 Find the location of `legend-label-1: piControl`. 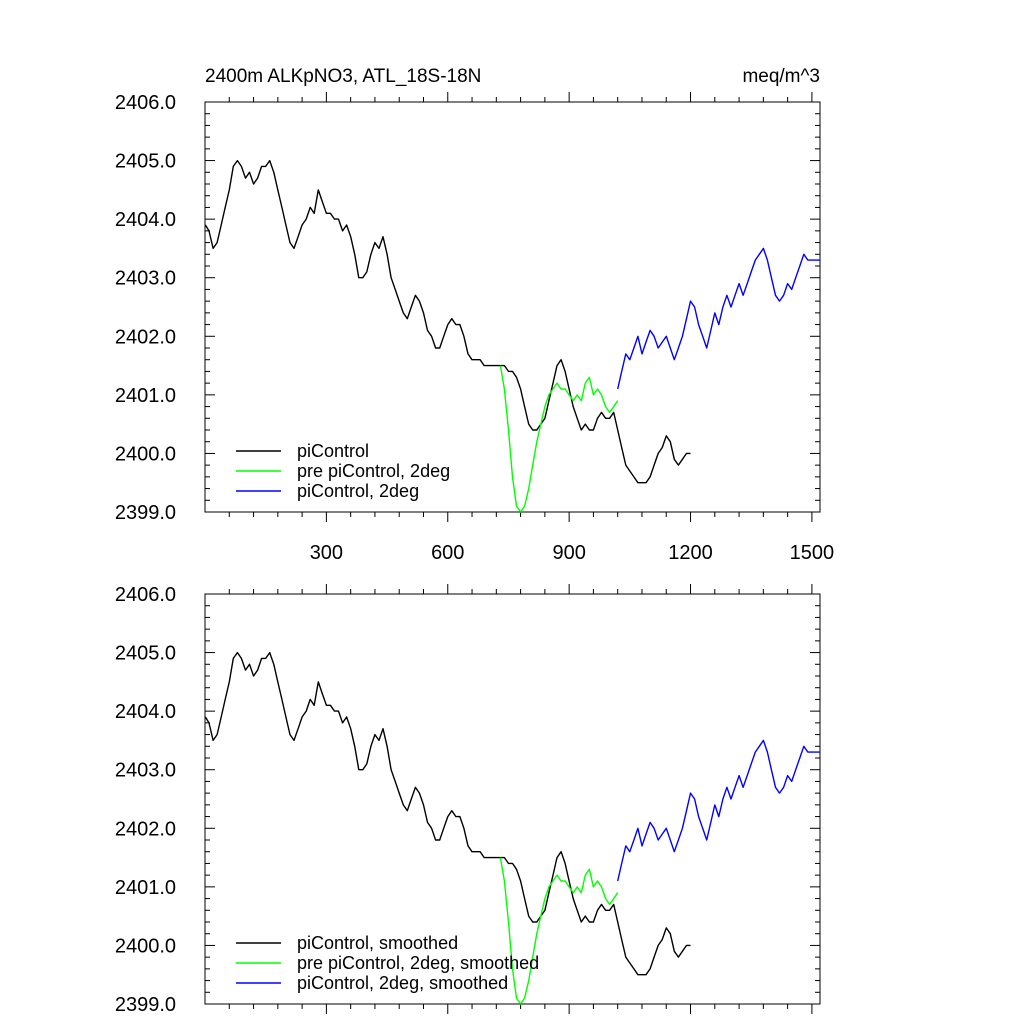

legend-label-1: piControl is located at coordinates (333, 451).